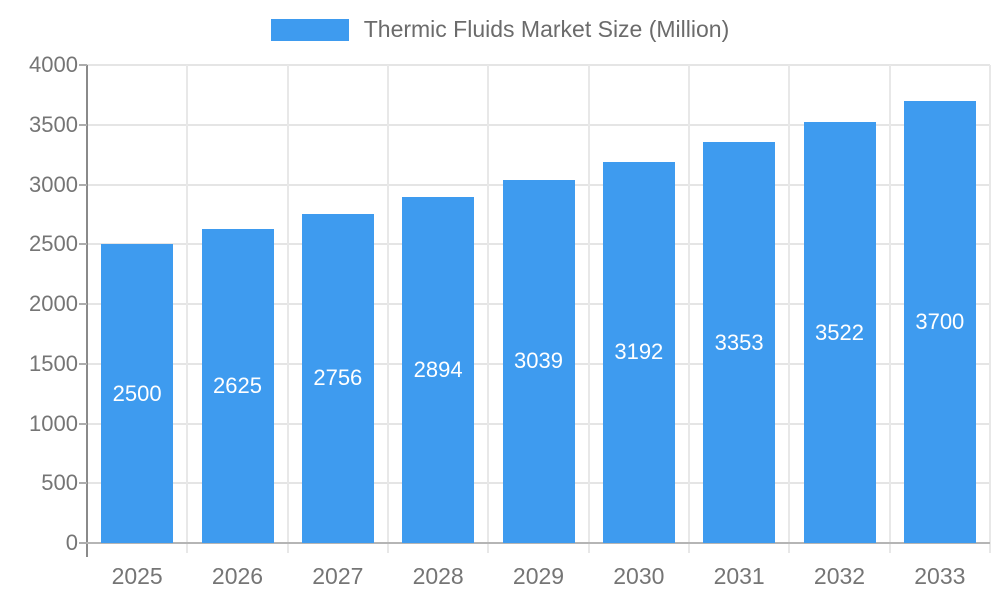  What do you see at coordinates (53, 423) in the screenshot?
I see `y-axis-tick-label: 1000` at bounding box center [53, 423].